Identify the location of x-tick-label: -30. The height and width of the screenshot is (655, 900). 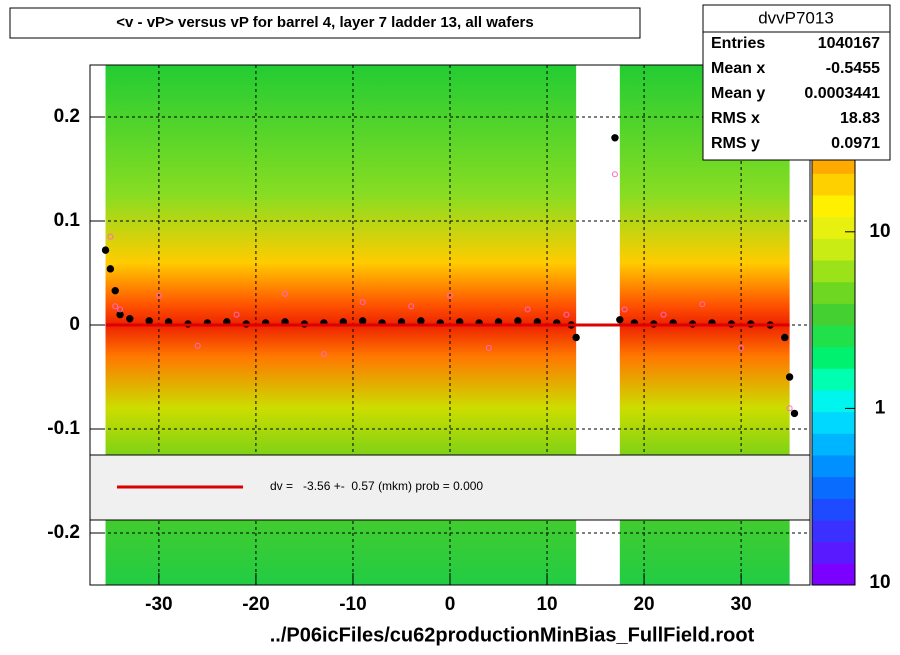
(158, 604).